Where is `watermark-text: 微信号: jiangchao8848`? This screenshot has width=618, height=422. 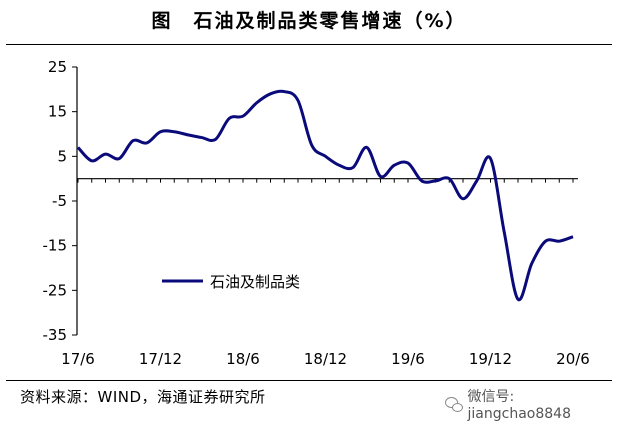
watermark-text: 微信号: jiangchao8848 is located at coordinates (519, 405).